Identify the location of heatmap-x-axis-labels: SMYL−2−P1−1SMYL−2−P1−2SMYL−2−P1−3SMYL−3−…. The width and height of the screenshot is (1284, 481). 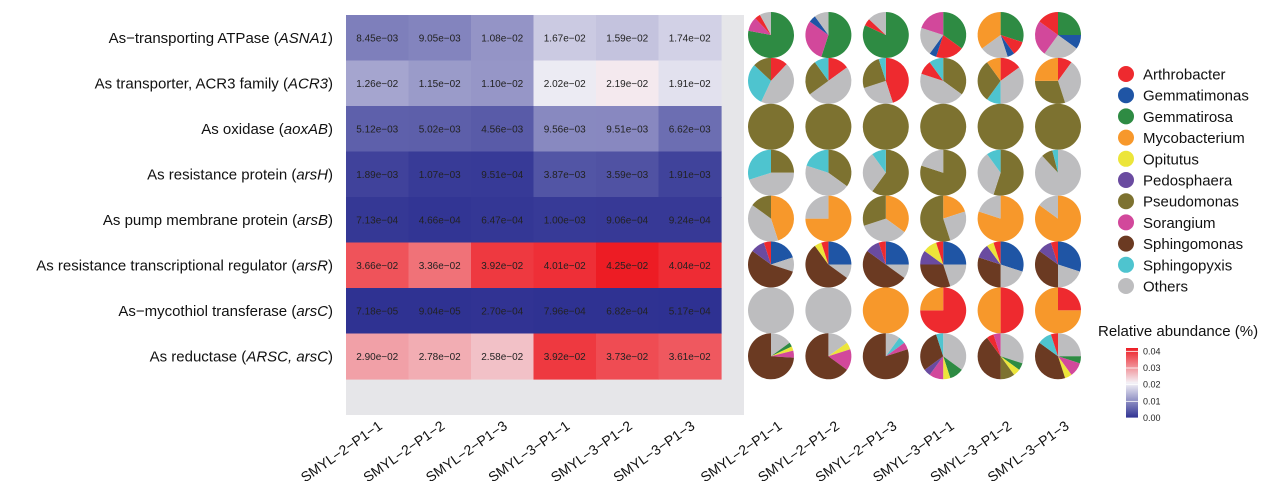
(498, 449).